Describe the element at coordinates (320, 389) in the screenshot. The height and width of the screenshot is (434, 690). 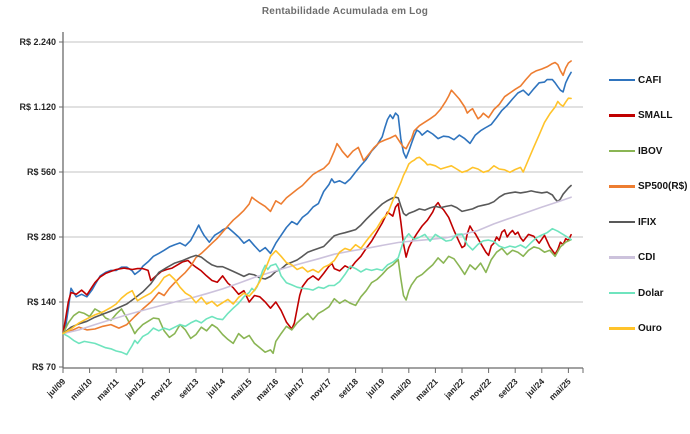
I see `x-axis-label: nov/17` at that location.